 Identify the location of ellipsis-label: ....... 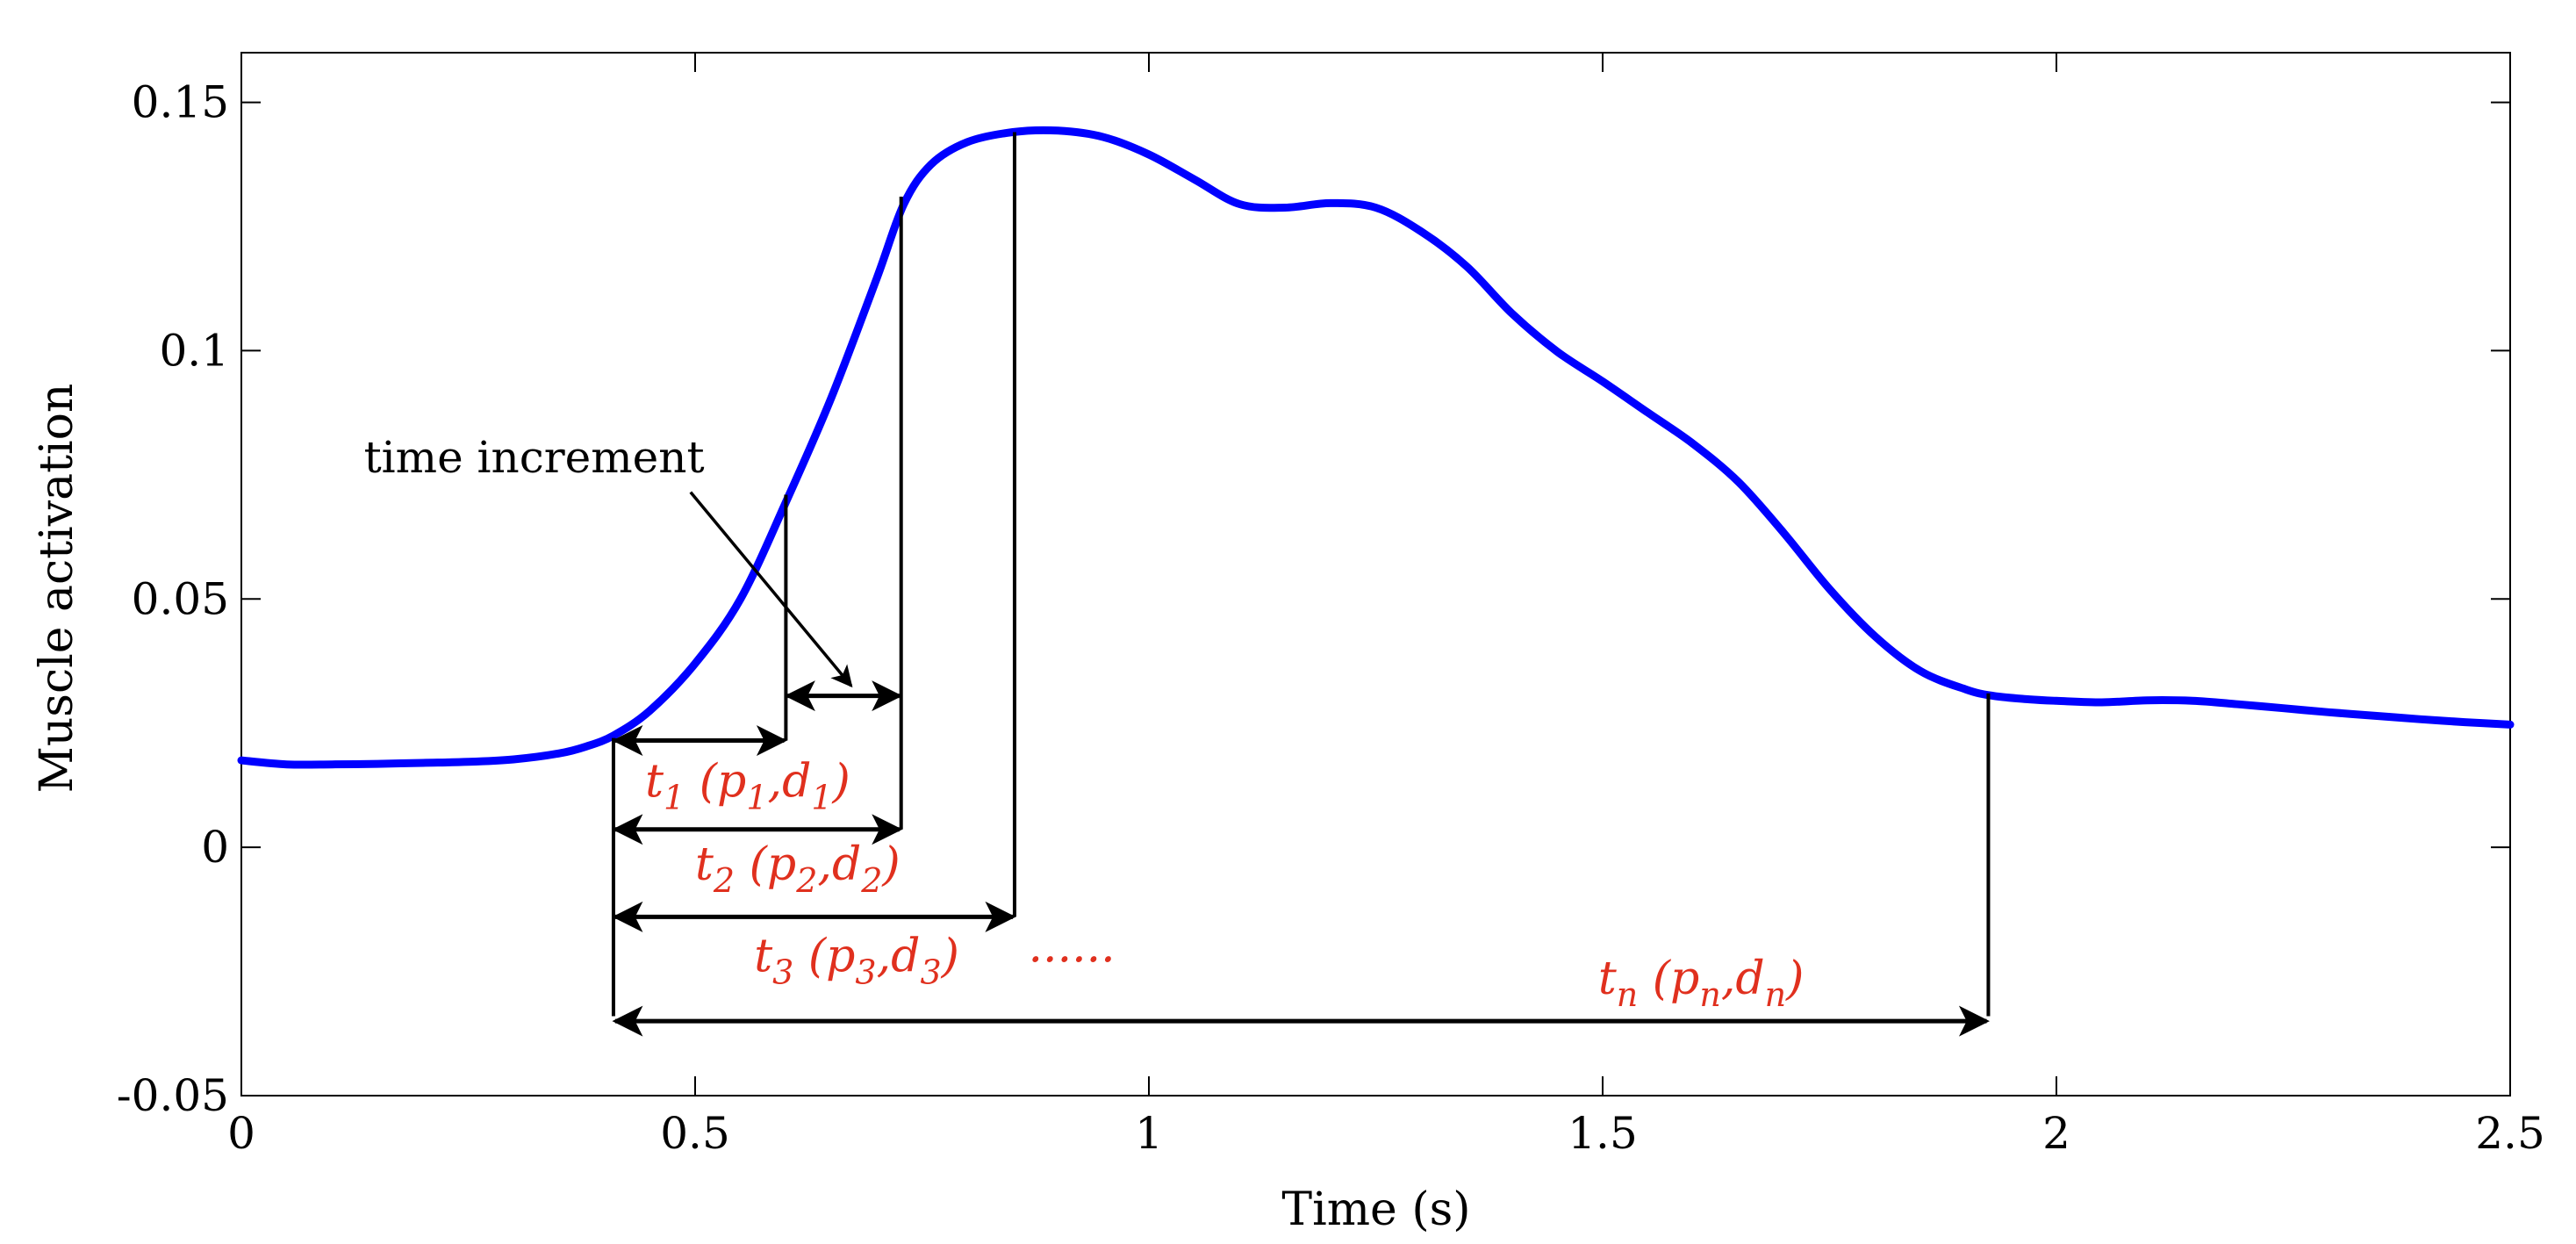
(1073, 947).